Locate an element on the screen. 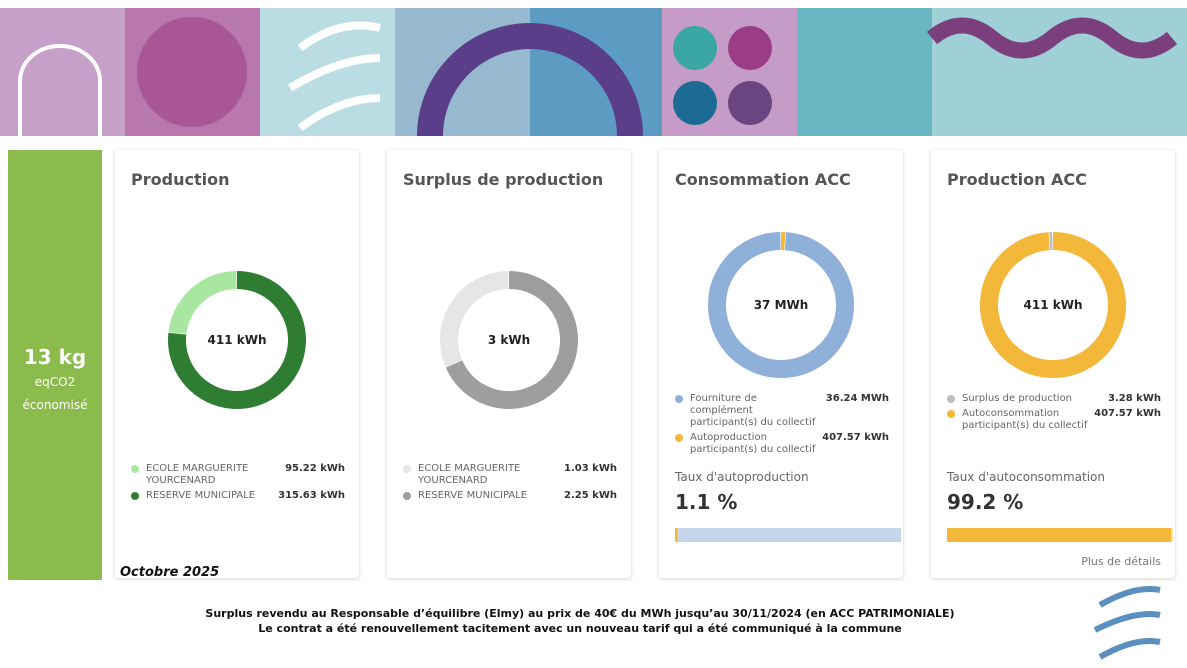 Image resolution: width=1187 pixels, height=668 pixels. legend-row: Surplus de production 3.28 kWh is located at coordinates (1054, 399).